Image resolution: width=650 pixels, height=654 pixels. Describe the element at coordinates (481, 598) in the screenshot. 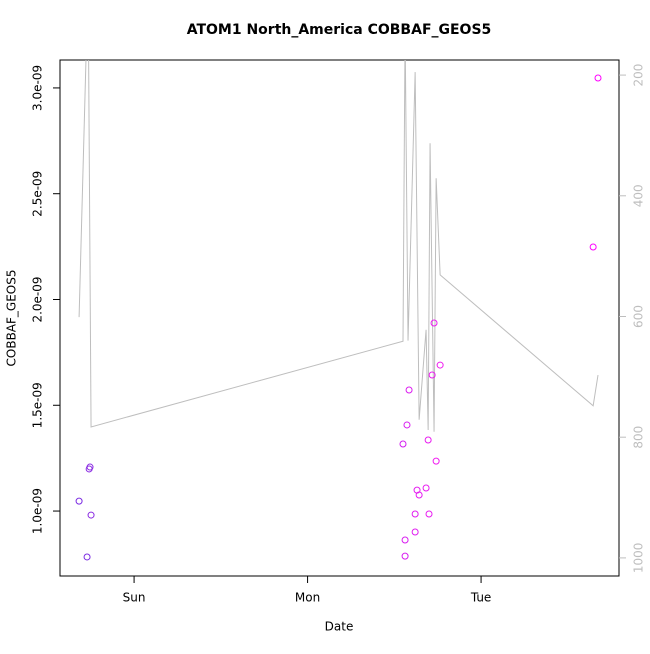

I see `x-tick-label: Tue` at that location.